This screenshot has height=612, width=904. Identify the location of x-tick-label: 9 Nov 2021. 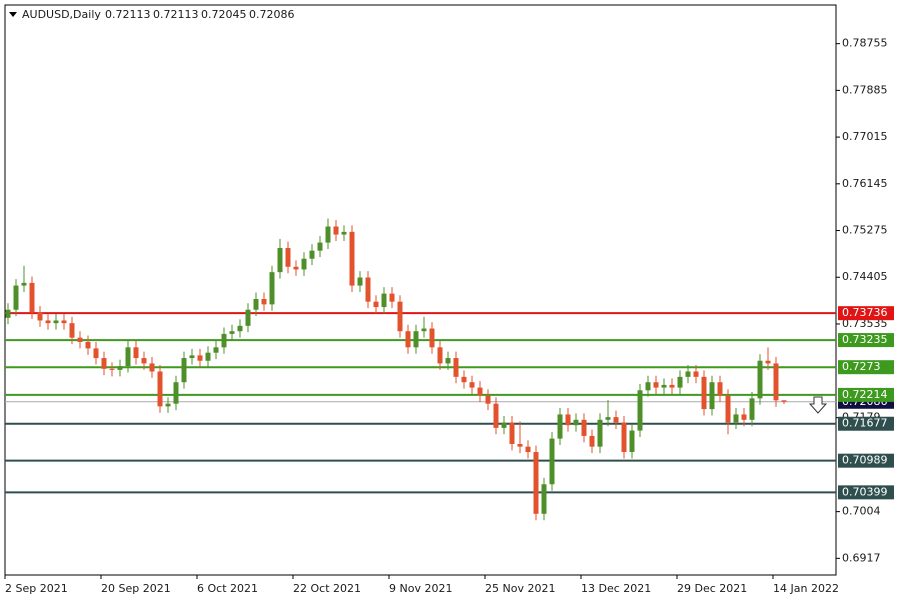
(420, 588).